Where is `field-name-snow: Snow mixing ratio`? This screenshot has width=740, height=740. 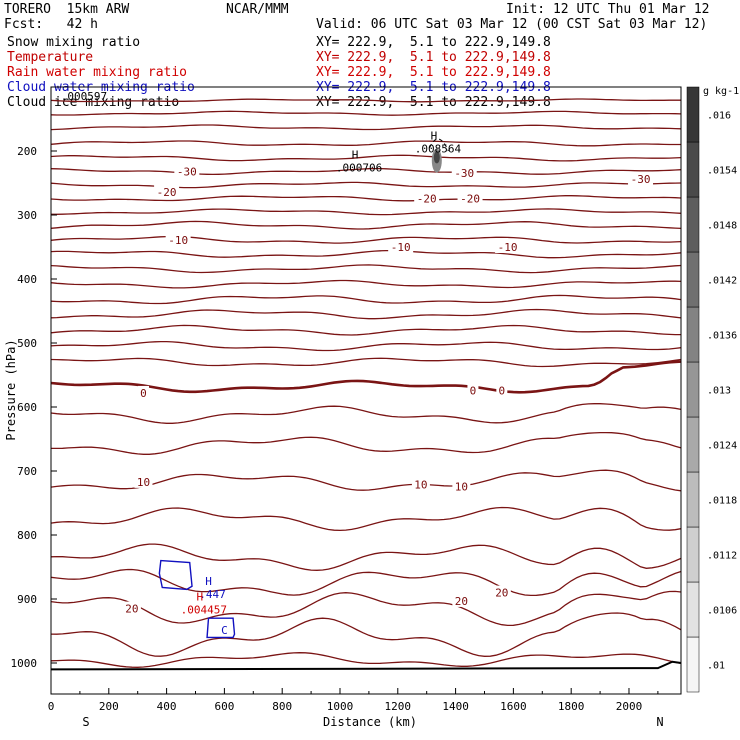
field-name-snow: Snow mixing ratio is located at coordinates (74, 42).